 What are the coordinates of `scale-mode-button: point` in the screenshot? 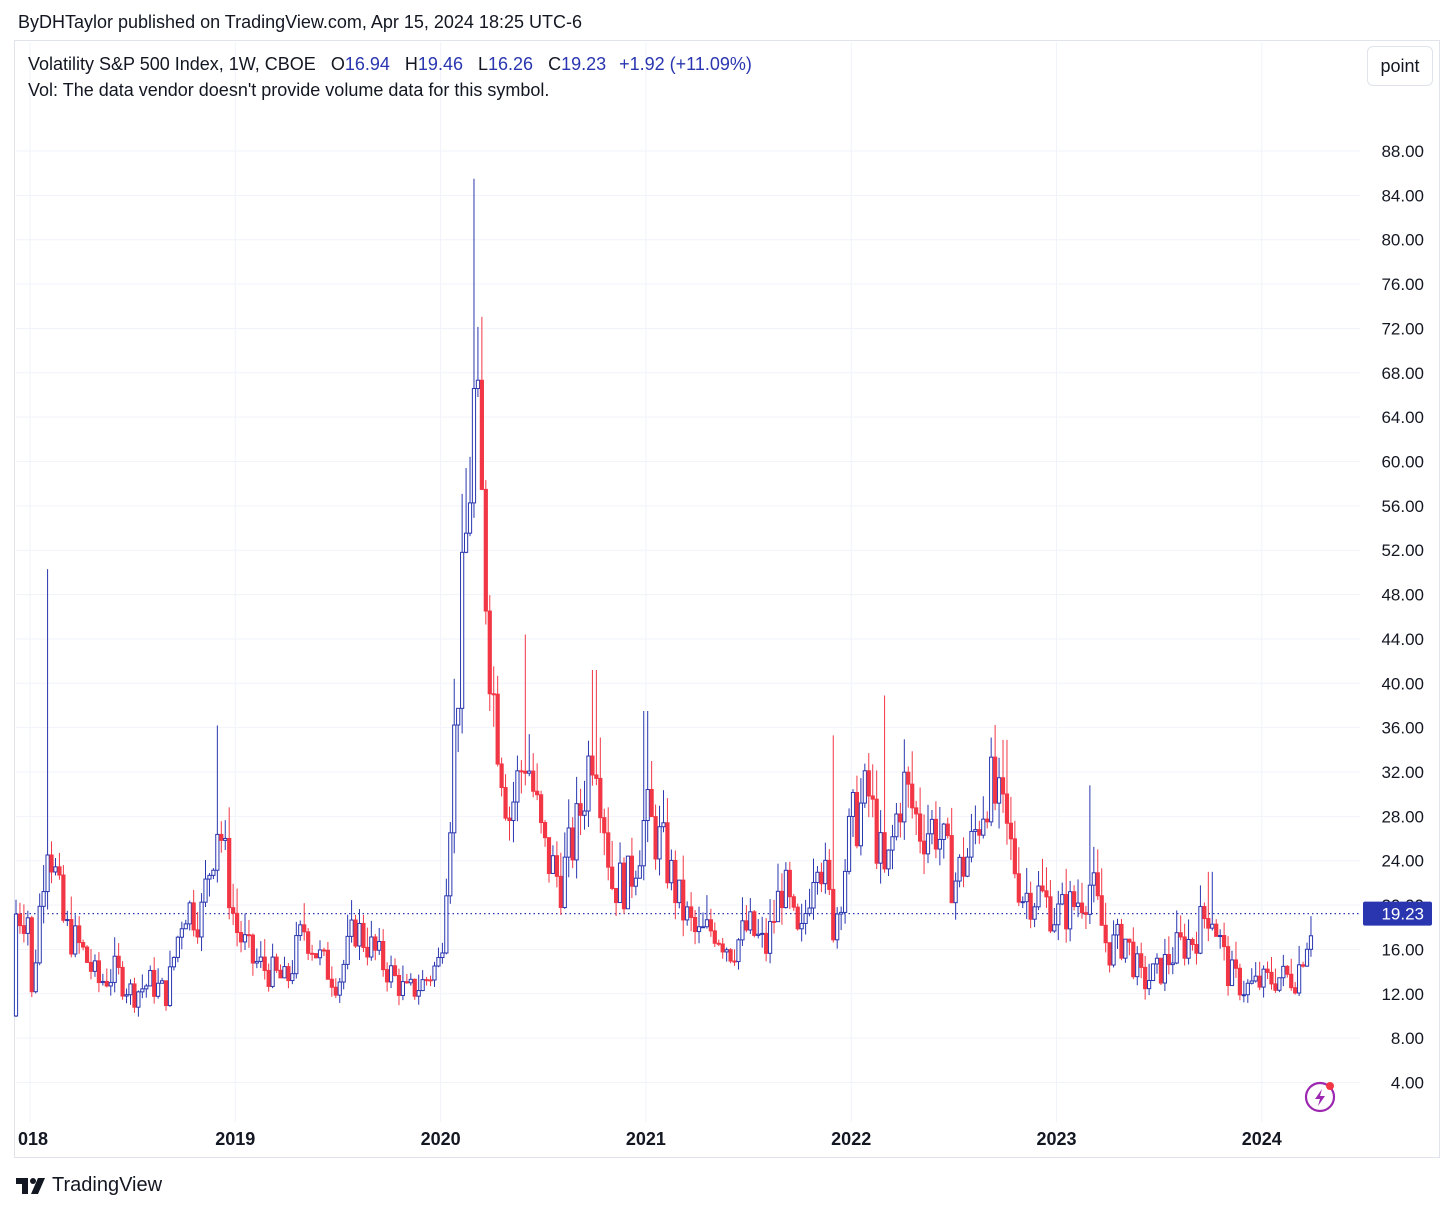 It's located at (1400, 66).